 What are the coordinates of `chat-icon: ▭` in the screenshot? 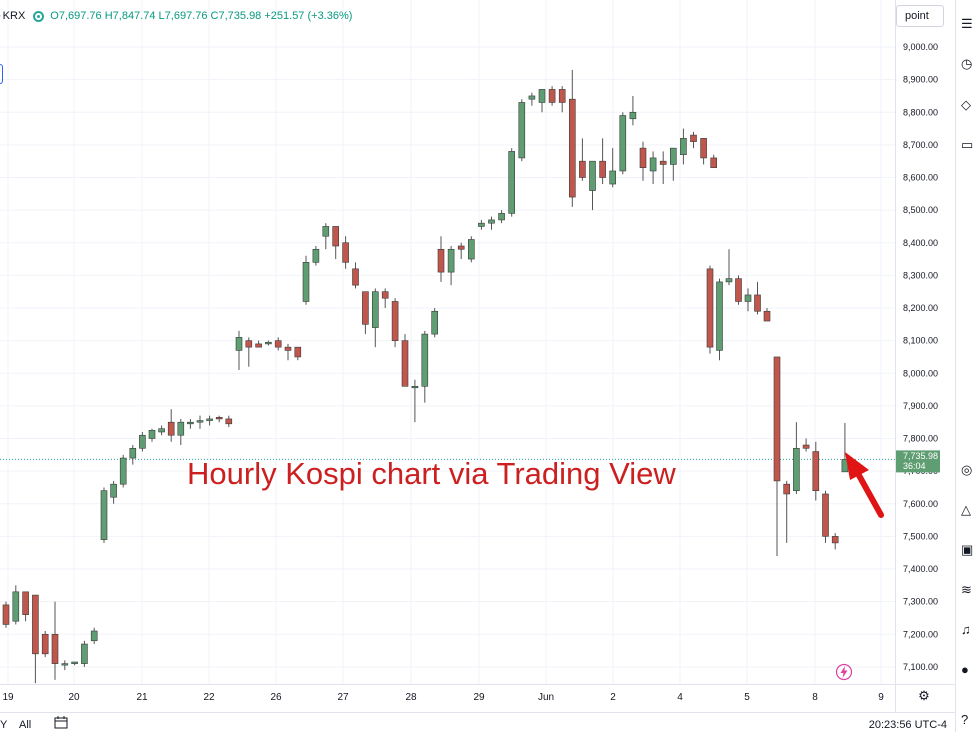 It's located at (967, 145).